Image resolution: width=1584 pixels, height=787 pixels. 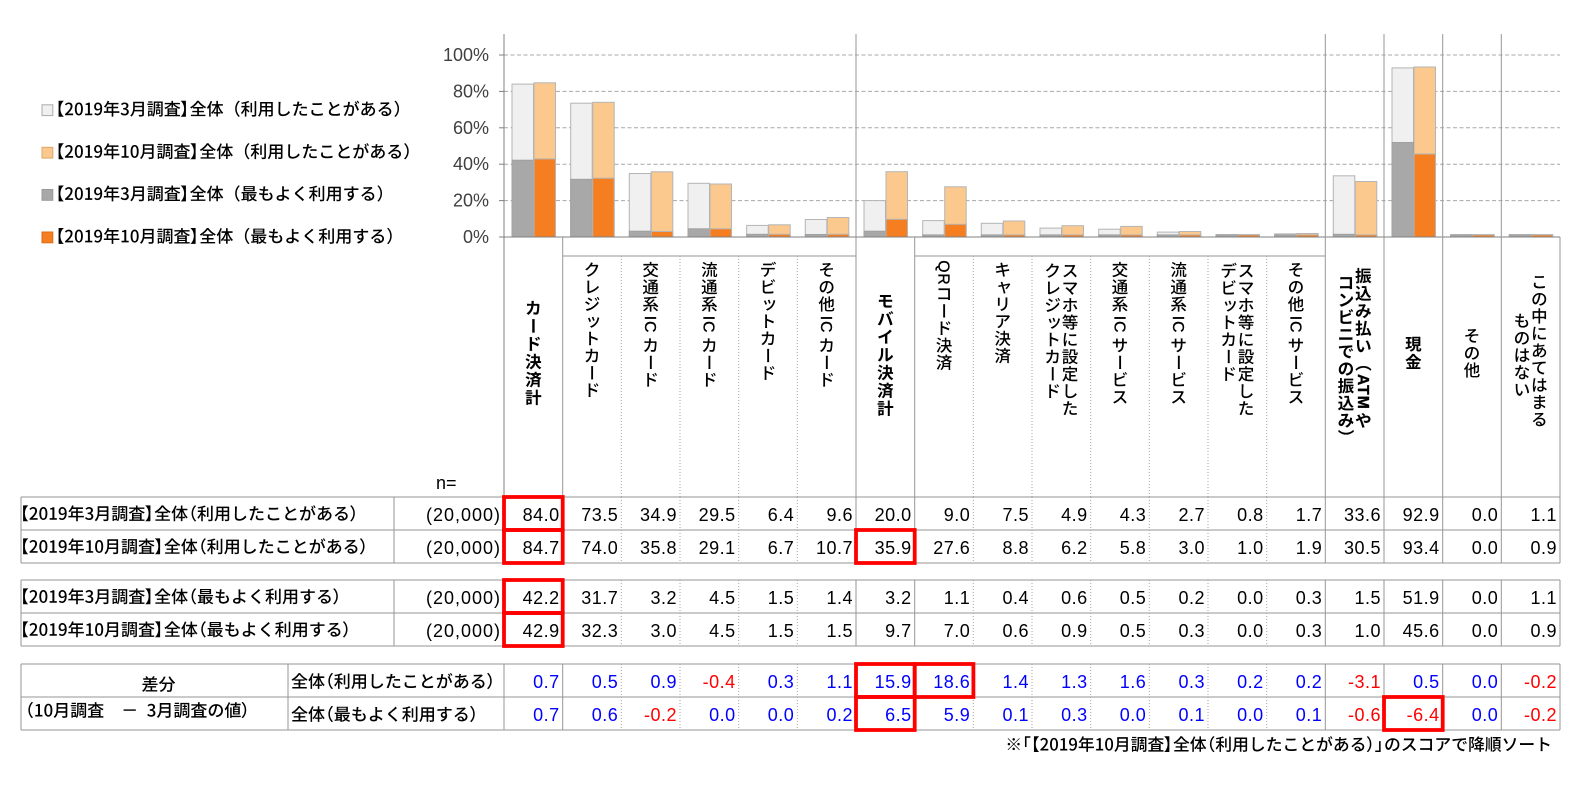 What do you see at coordinates (658, 548) in the screenshot?
I see `svg-text: 35.8` at bounding box center [658, 548].